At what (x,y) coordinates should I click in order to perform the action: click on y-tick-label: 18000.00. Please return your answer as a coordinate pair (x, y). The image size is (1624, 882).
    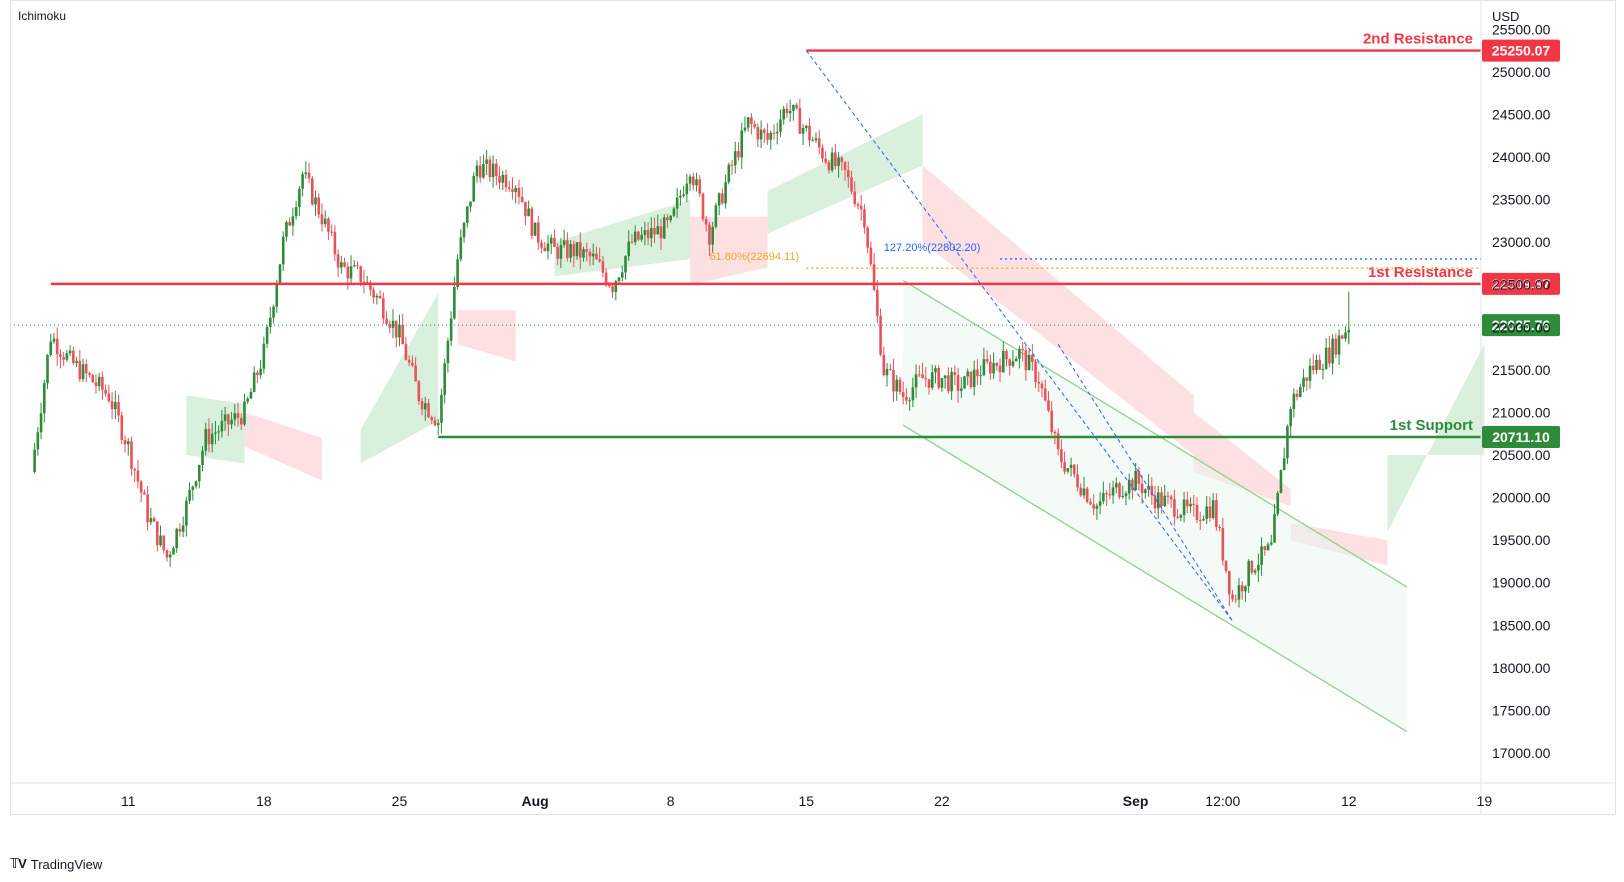
    Looking at the image, I should click on (1521, 668).